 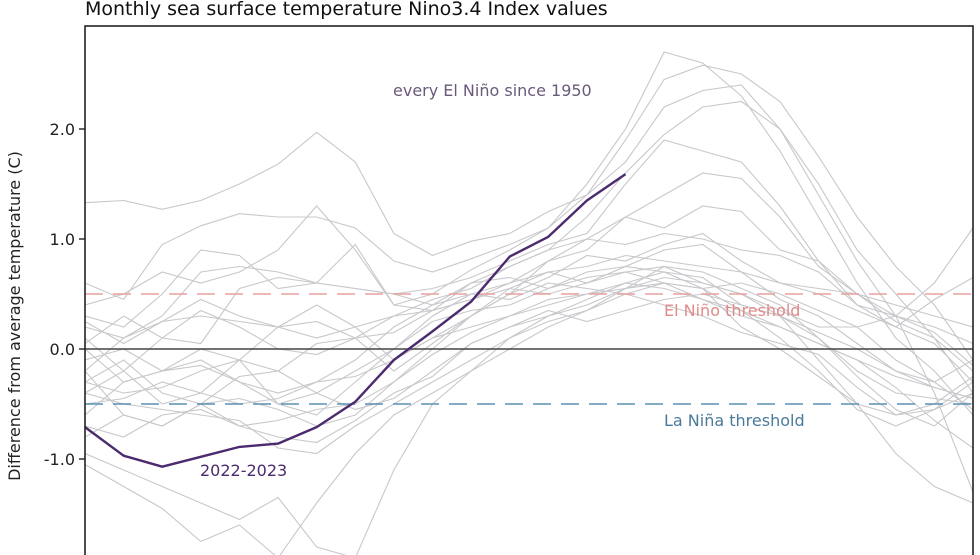 I want to click on annotation-el-nino-threshold: El Niño threshold, so click(x=732, y=310).